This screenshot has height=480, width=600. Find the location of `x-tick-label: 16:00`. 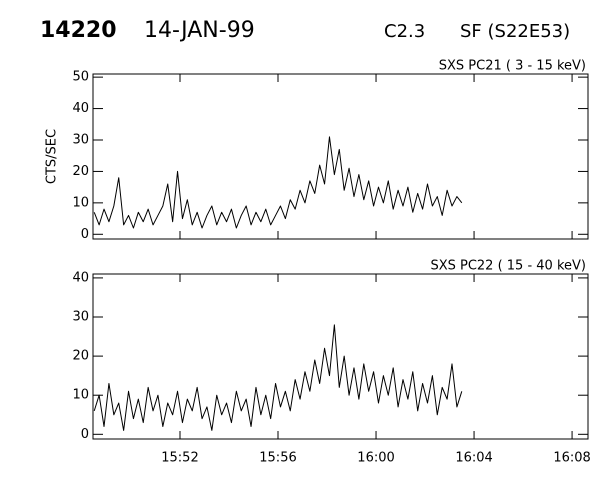

x-tick-label: 16:00 is located at coordinates (375, 458).